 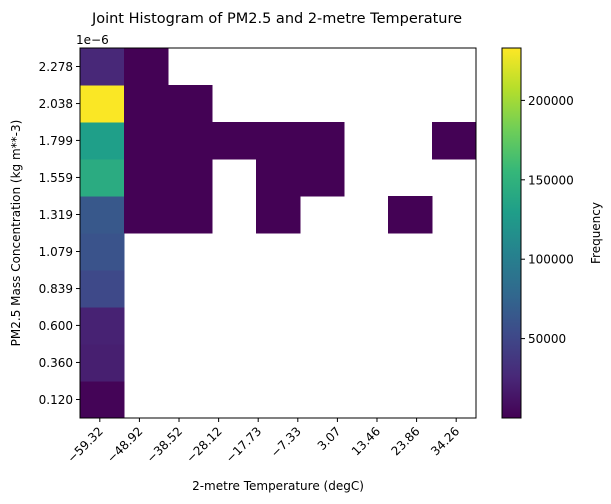 I want to click on x-tick-label: −7.33, so click(x=286, y=442).